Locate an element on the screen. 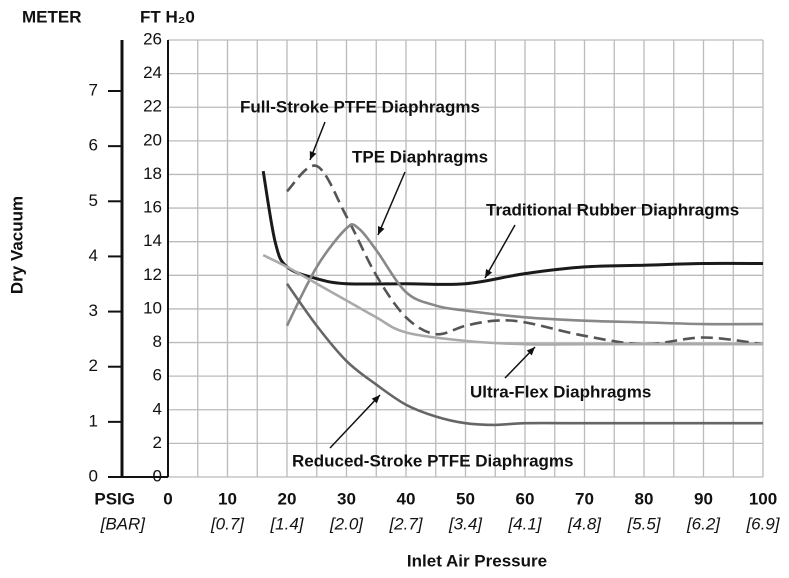 This screenshot has width=789, height=578. y2-unit-label: METER is located at coordinates (52, 16).